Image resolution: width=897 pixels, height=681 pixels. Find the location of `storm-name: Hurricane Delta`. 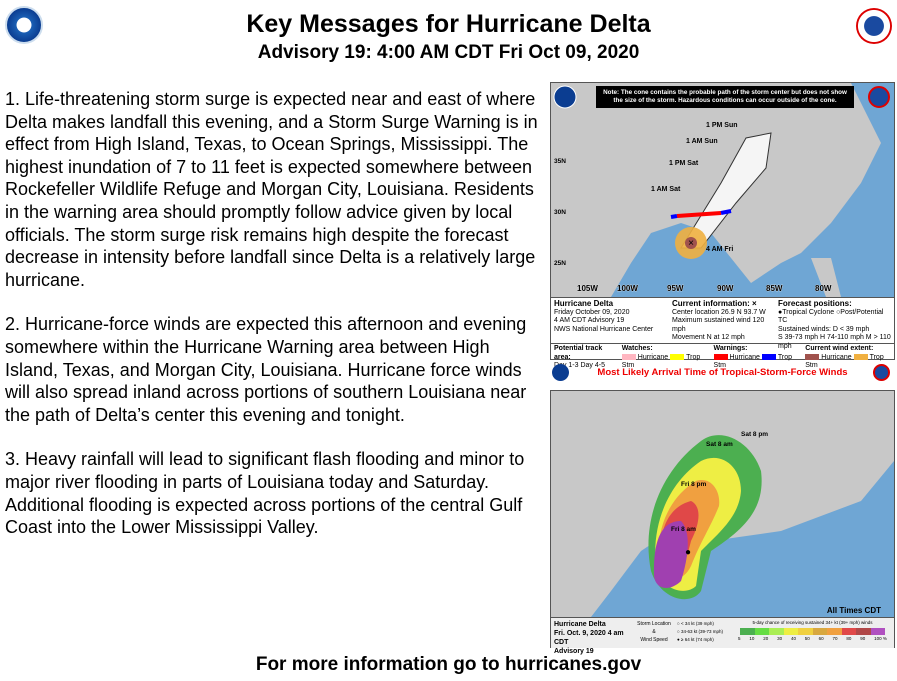

storm-name: Hurricane Delta is located at coordinates (584, 303).